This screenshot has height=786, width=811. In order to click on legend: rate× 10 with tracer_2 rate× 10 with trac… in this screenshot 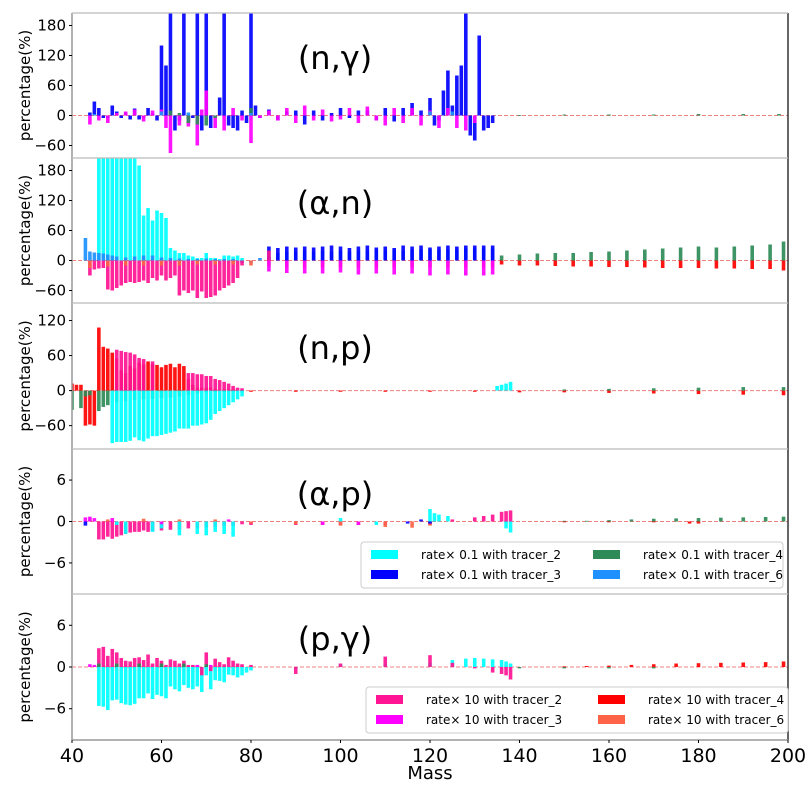, I will do `click(577, 710)`.